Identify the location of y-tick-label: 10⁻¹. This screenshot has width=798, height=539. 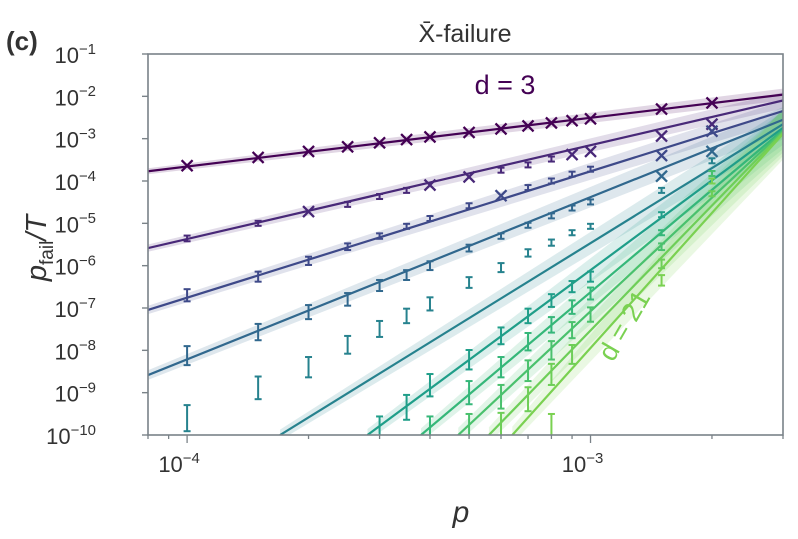
(75, 54).